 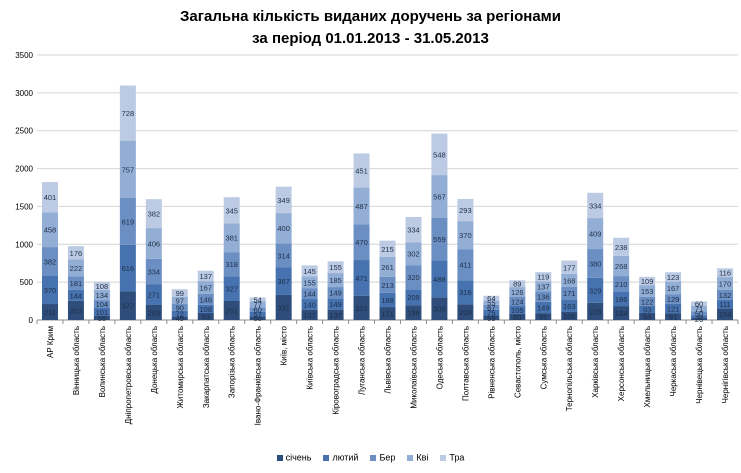 I want to click on legend-item: січень, so click(x=294, y=457).